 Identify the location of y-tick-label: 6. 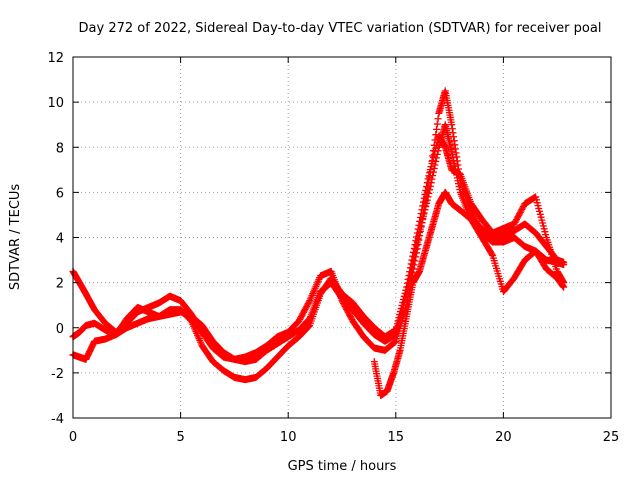
(60, 193).